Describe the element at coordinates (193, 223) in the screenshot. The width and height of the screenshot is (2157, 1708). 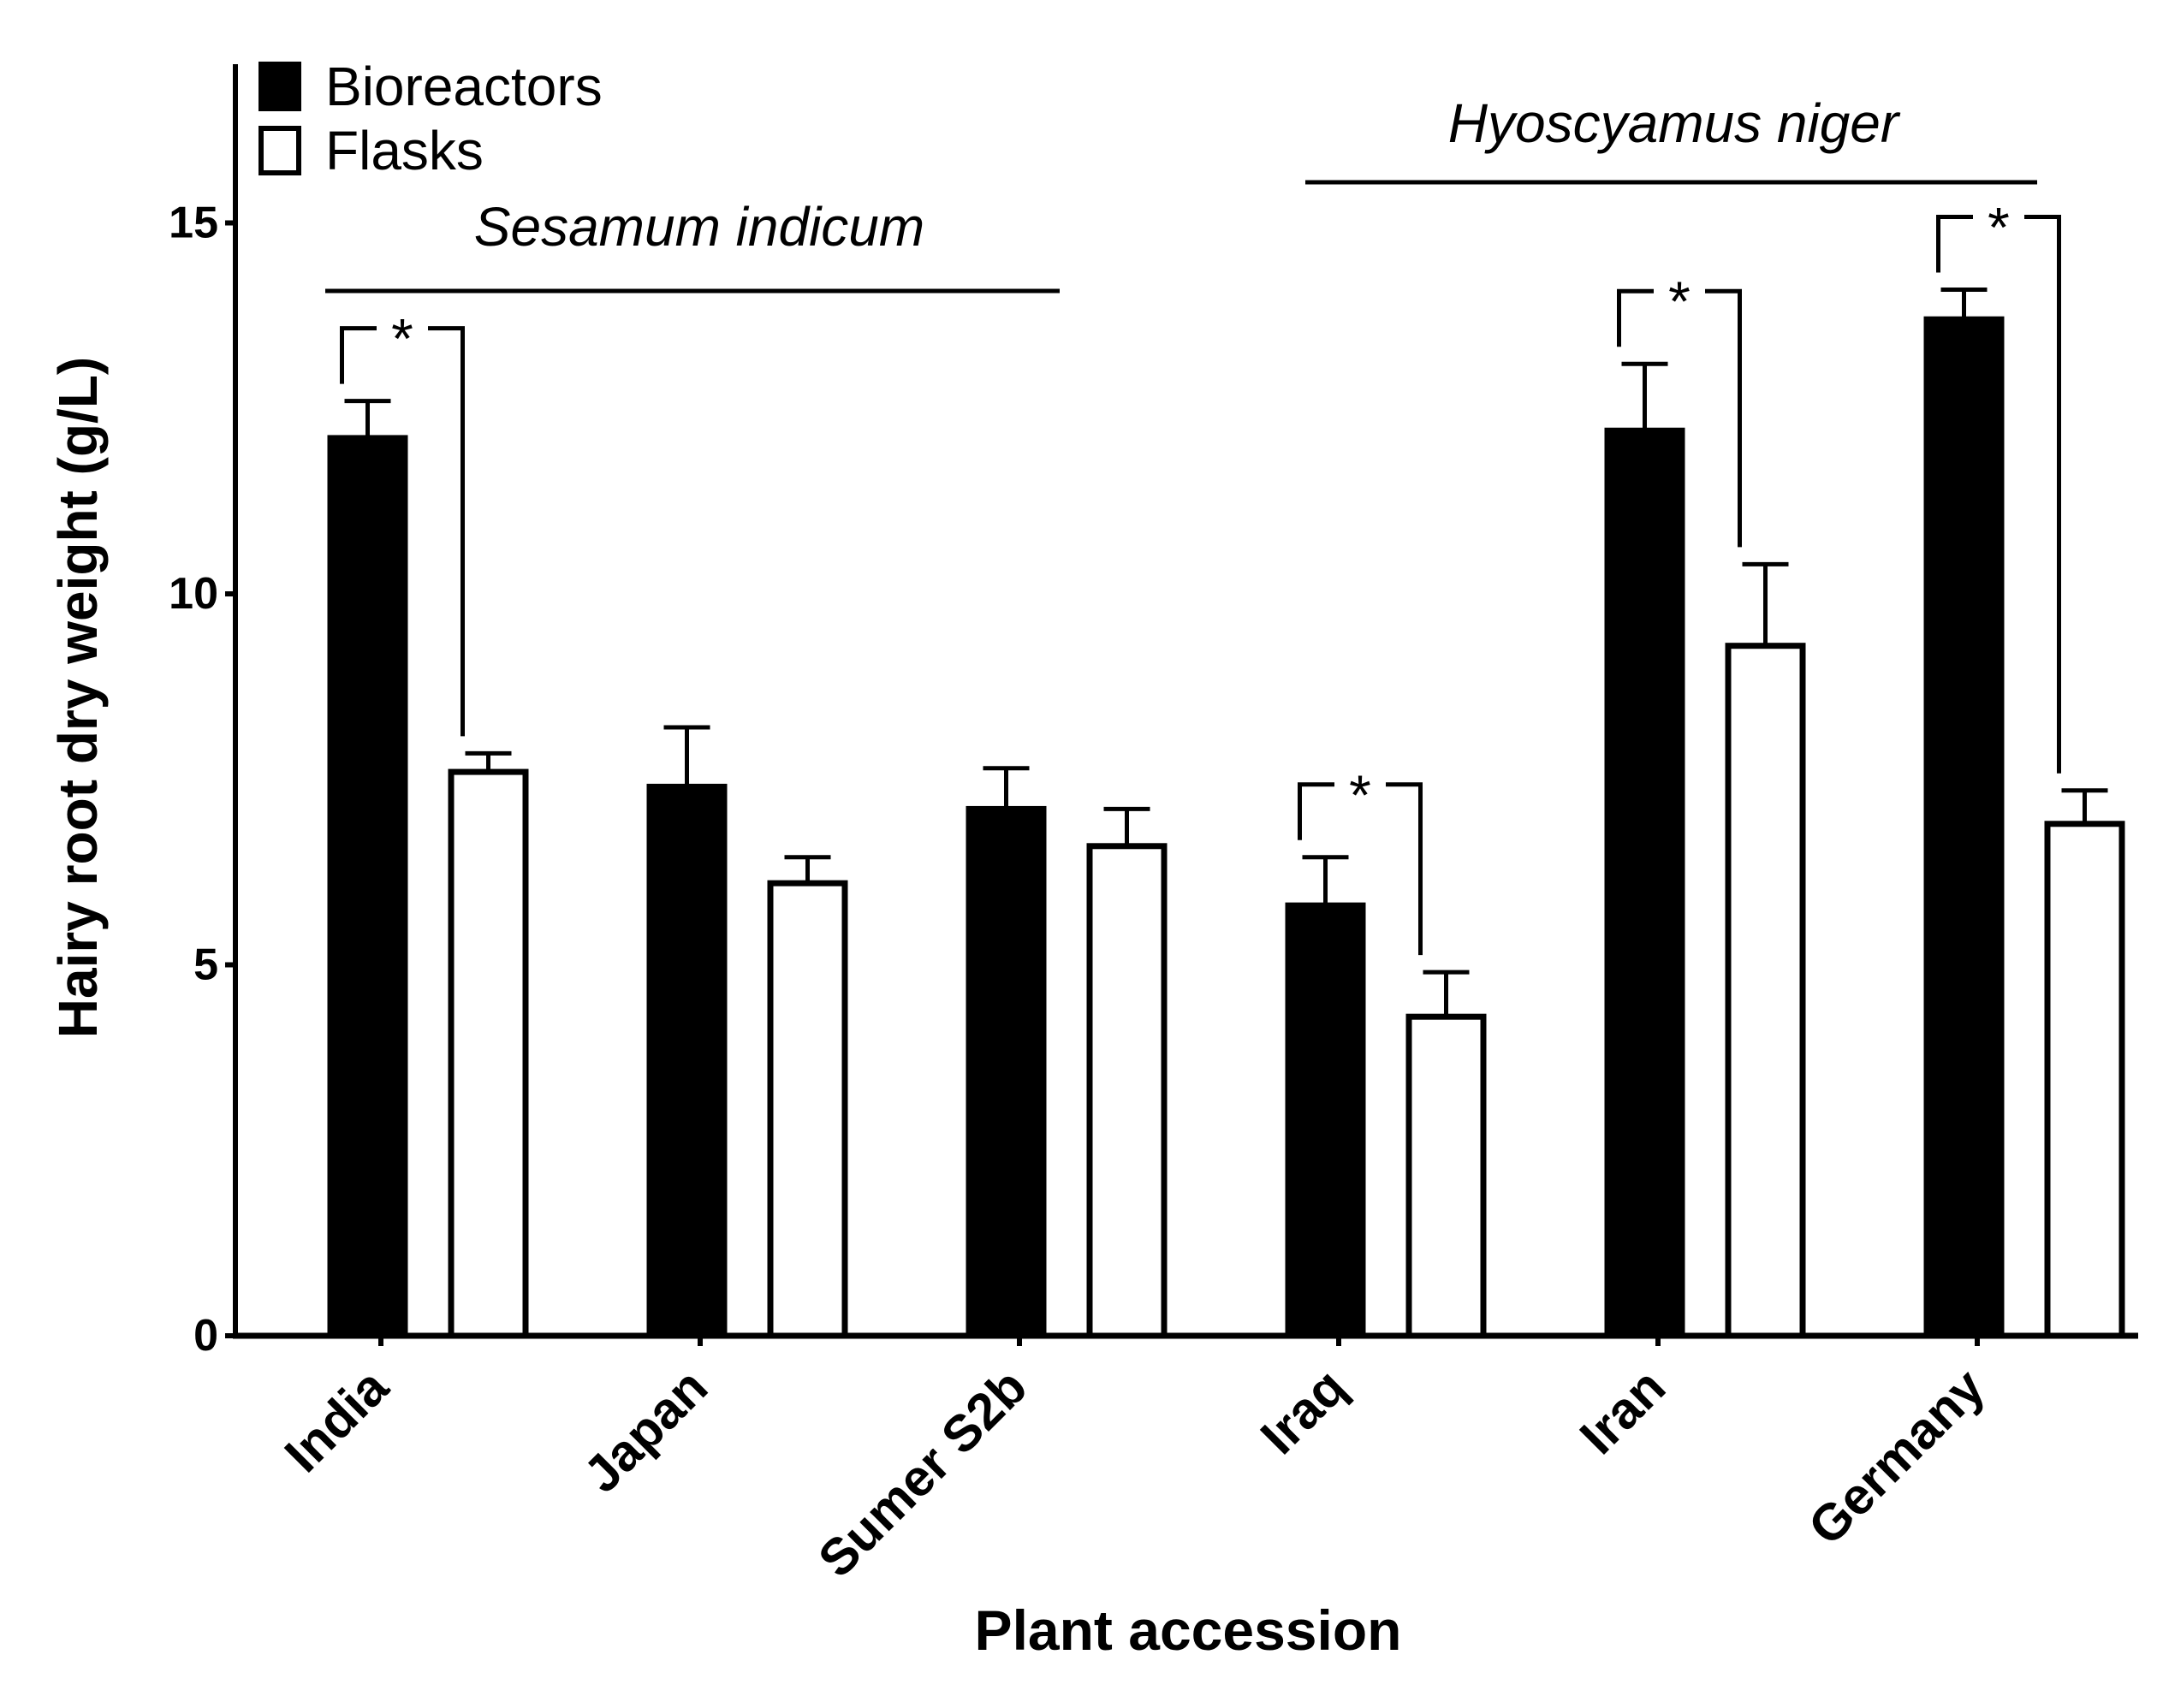
I see `y-tick-label: 15` at that location.